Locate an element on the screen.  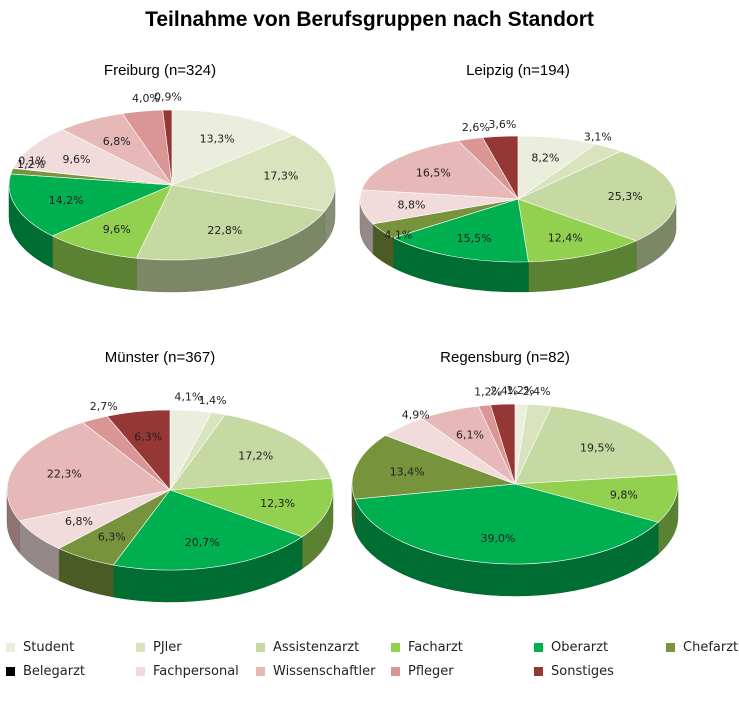
pie-3-label-2: 19,5% is located at coordinates (597, 448).